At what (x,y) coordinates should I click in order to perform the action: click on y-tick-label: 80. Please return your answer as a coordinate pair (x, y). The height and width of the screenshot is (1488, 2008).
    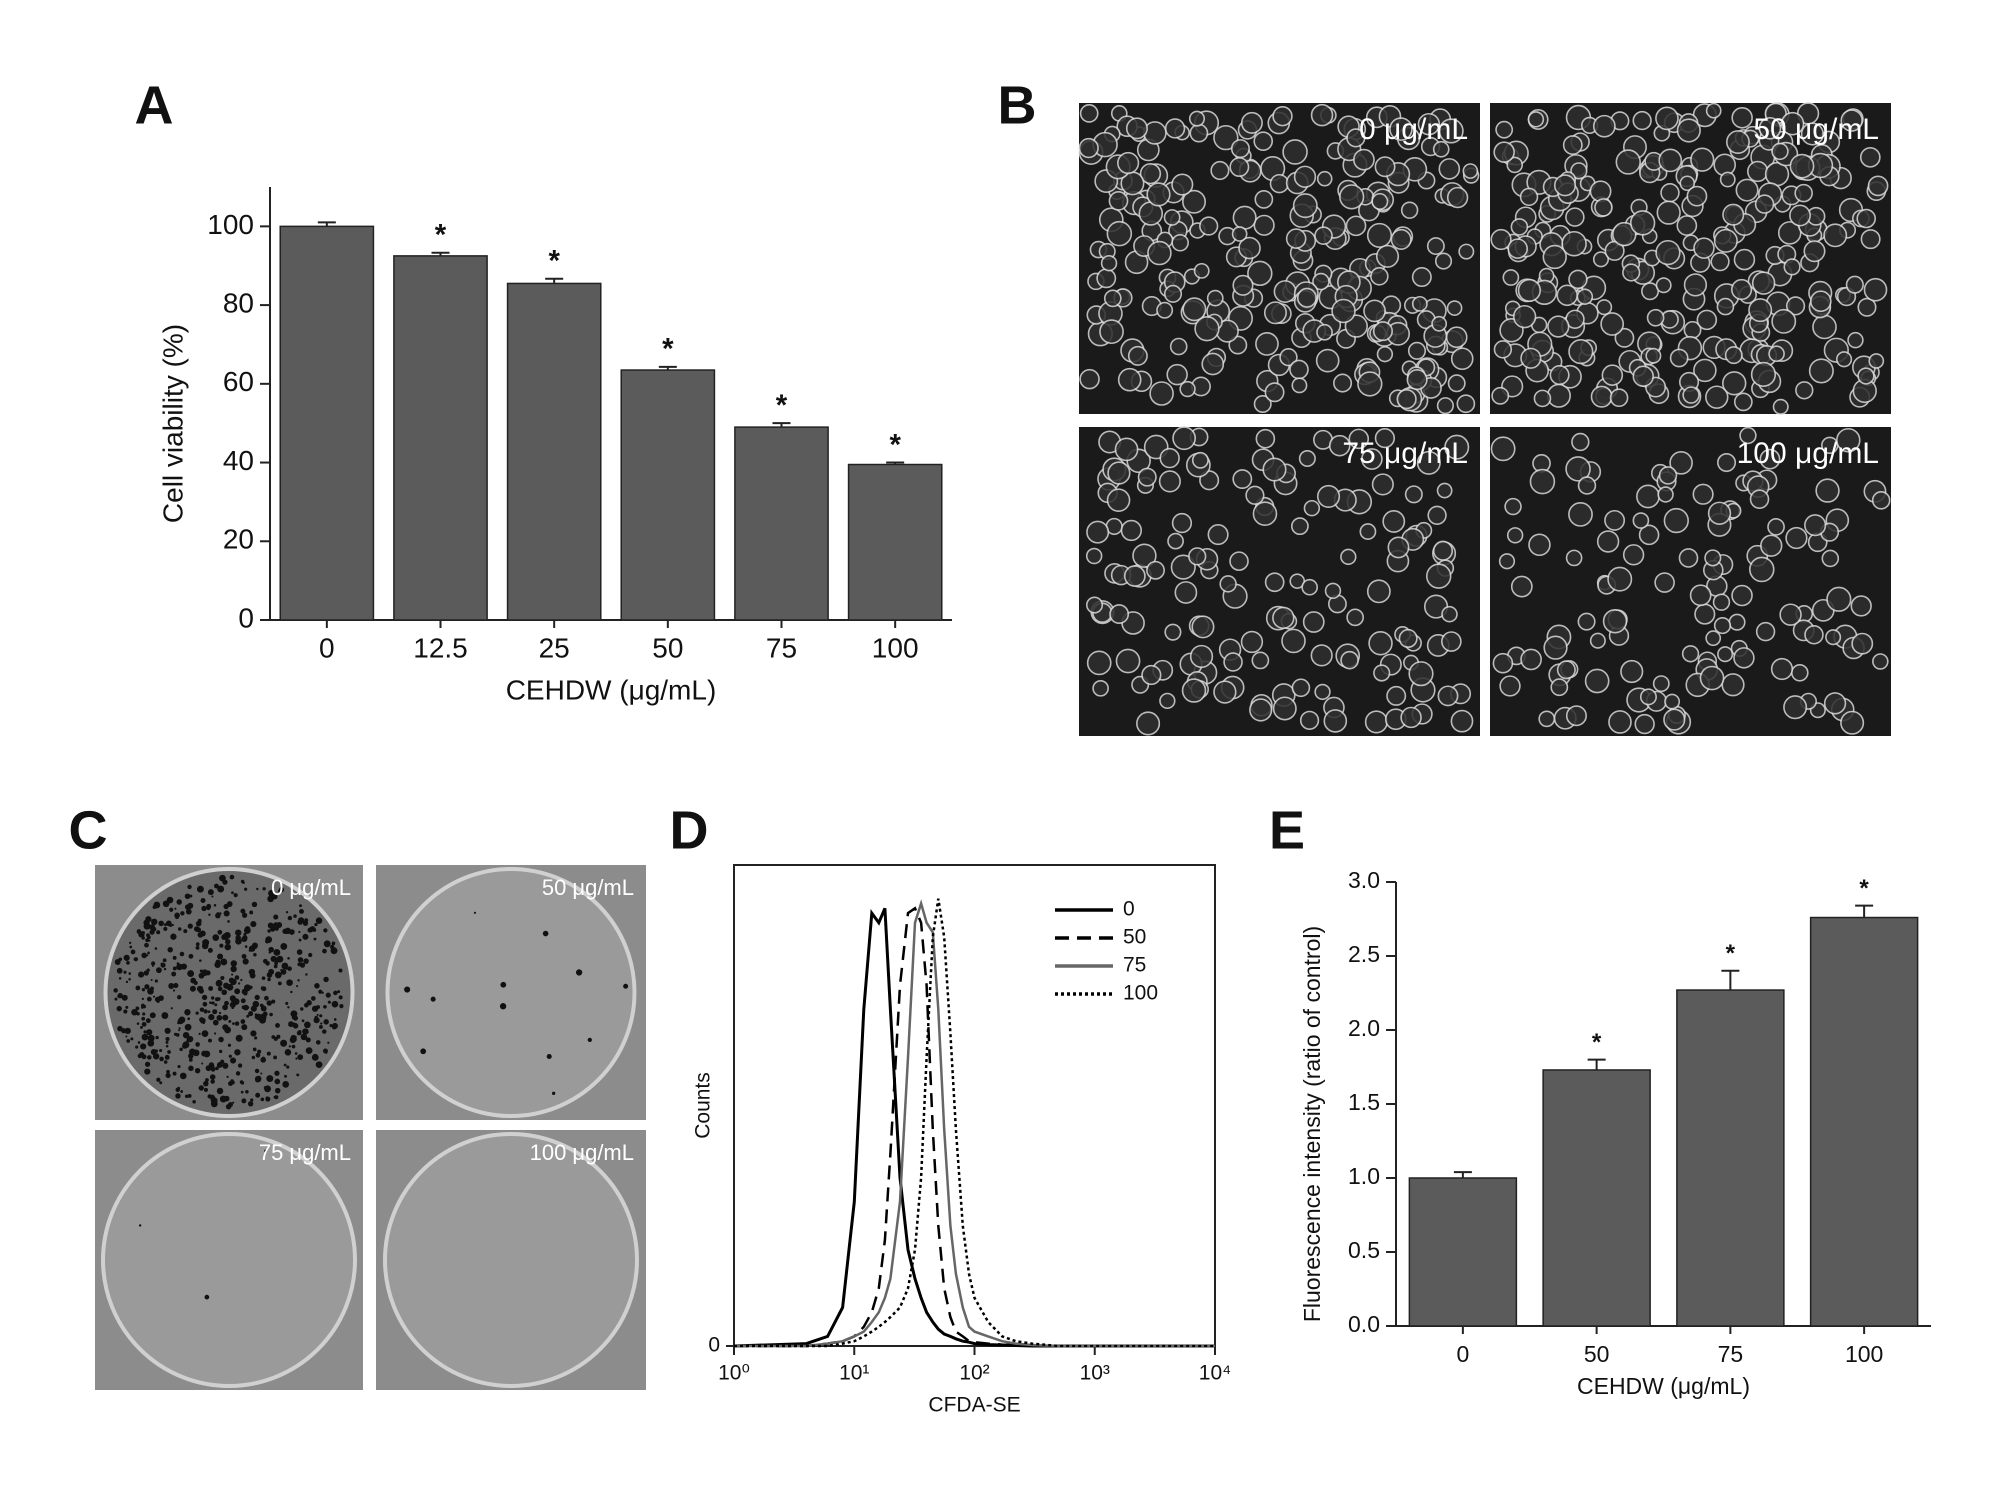
    Looking at the image, I should click on (238, 302).